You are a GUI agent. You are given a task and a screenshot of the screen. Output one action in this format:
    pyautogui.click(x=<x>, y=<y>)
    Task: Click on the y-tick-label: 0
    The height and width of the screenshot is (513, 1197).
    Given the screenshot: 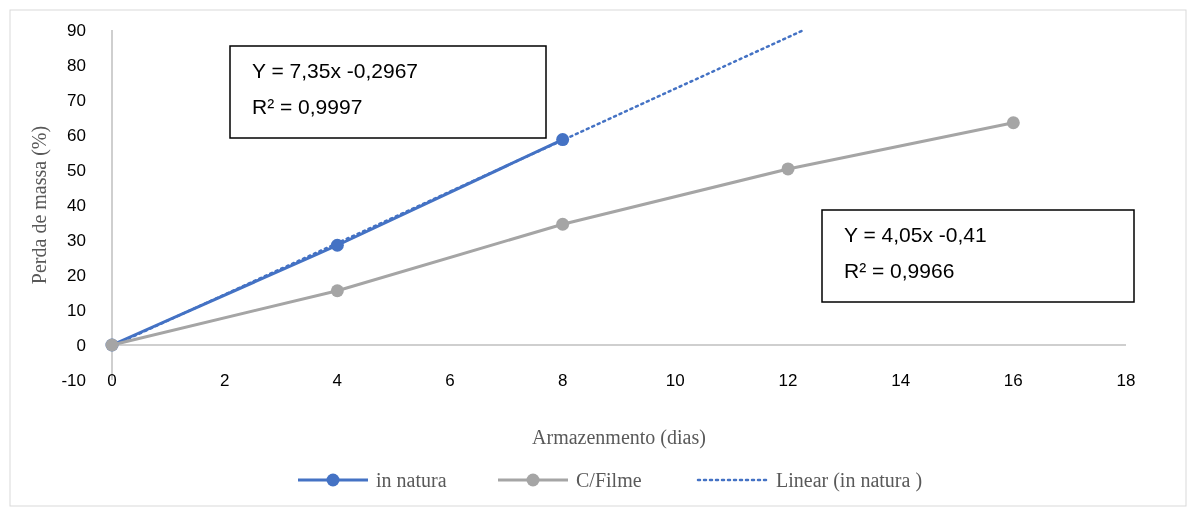 What is the action you would take?
    pyautogui.click(x=81, y=345)
    